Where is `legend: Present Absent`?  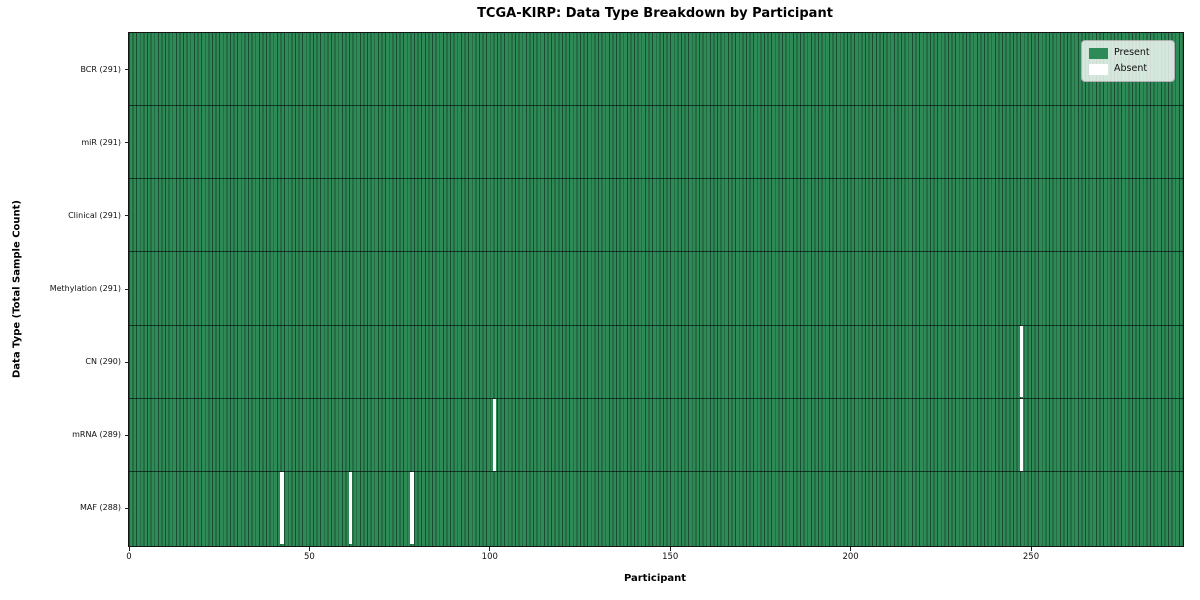 legend: Present Absent is located at coordinates (1128, 61).